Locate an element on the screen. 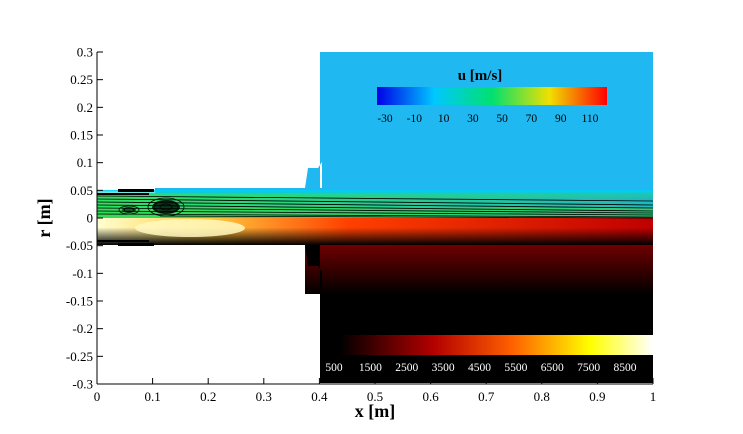 This screenshot has width=743, height=434. y-tick-label: -0.15 is located at coordinates (79, 301).